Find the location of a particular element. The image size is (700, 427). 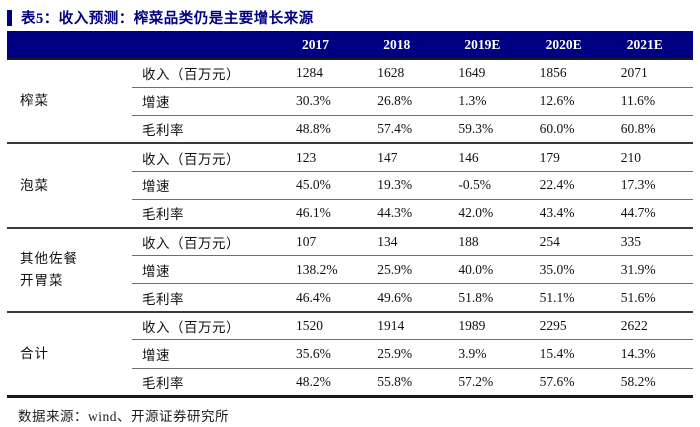

table-header: 2017 2018 2019E 2020E 2021E is located at coordinates (350, 45).